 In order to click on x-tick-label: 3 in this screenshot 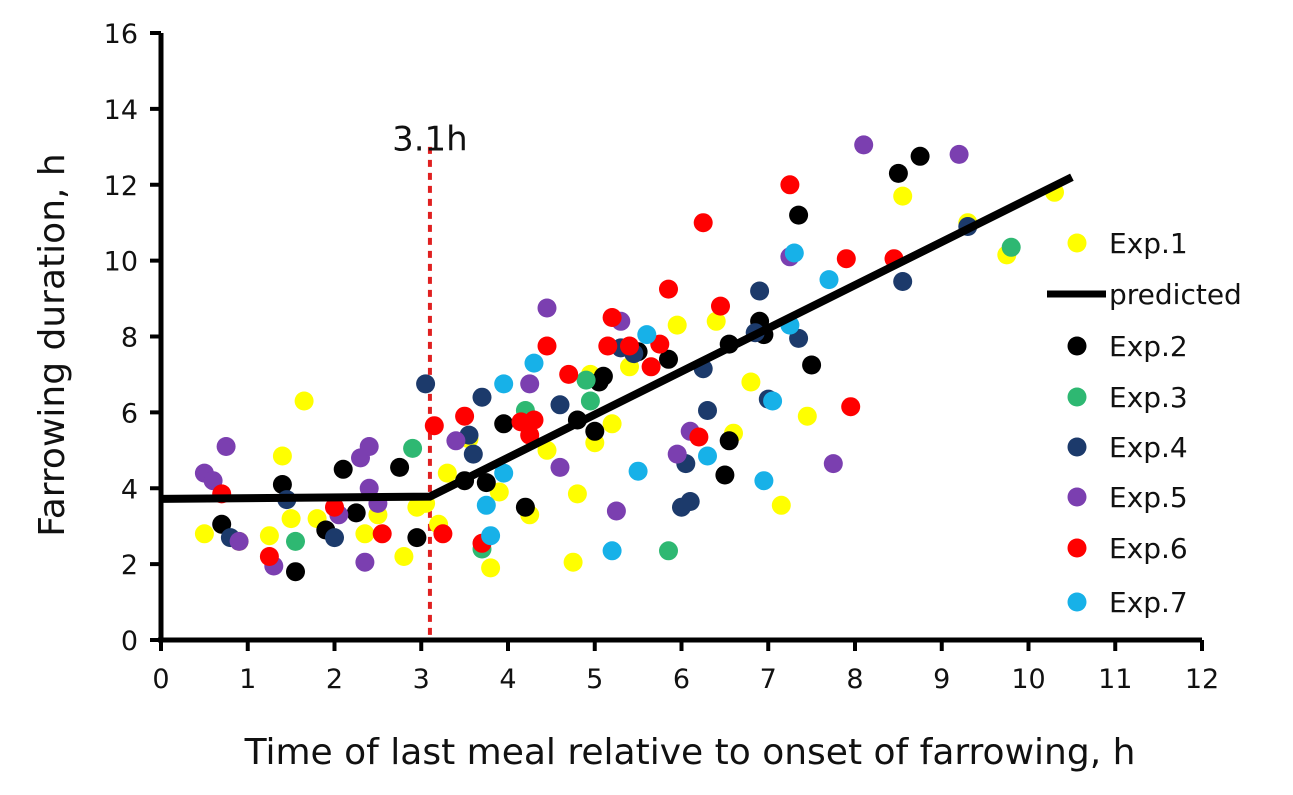, I will do `click(421, 679)`.